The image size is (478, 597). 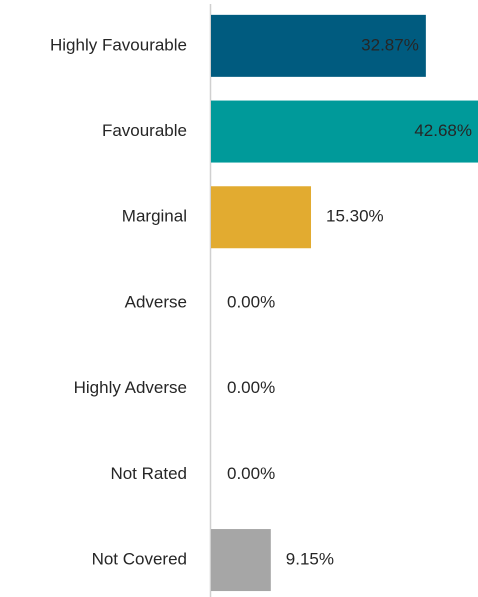 What do you see at coordinates (144, 130) in the screenshot?
I see `category-label: Favourable` at bounding box center [144, 130].